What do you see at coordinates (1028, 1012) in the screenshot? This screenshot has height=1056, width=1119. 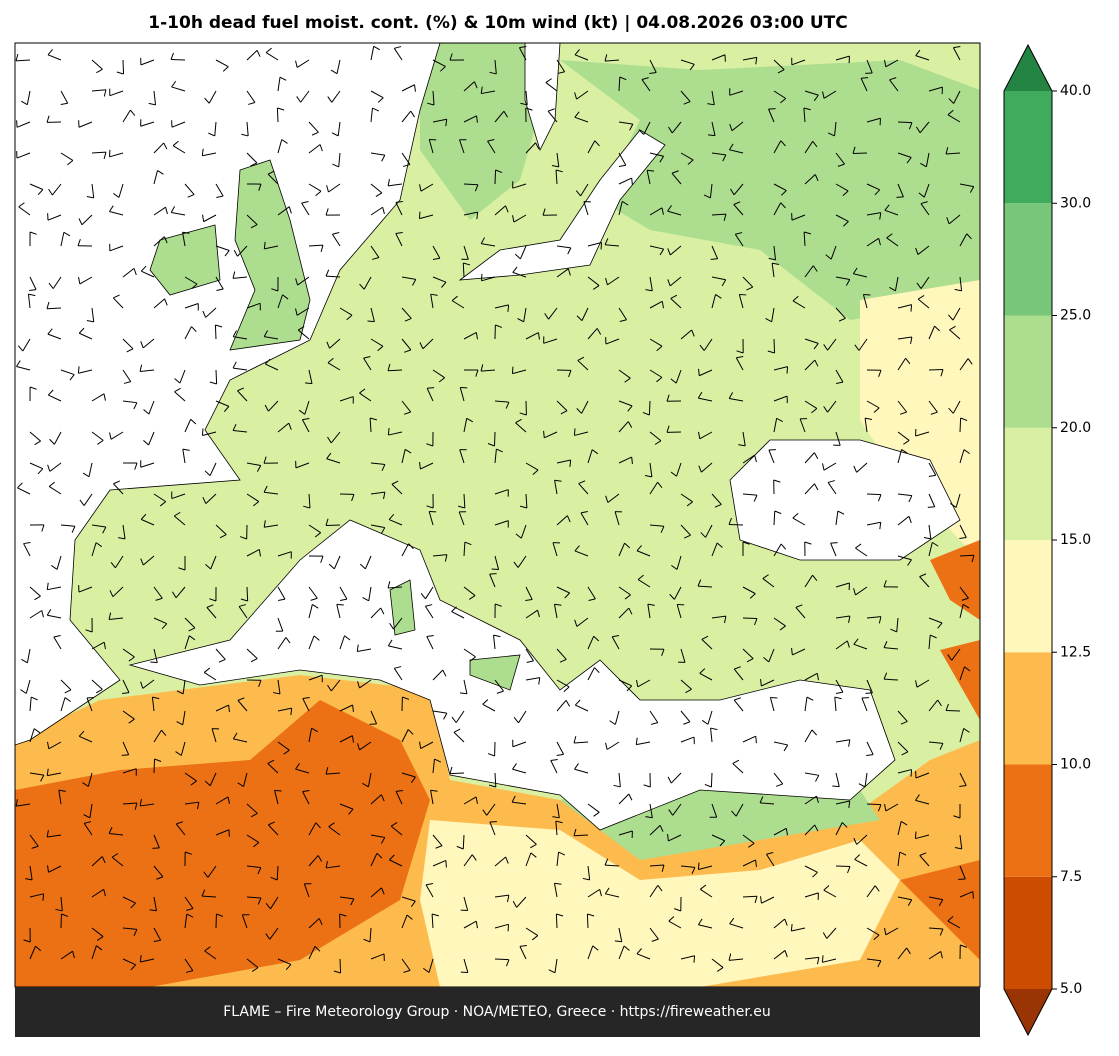 I see `colorbar-extend-bottom` at bounding box center [1028, 1012].